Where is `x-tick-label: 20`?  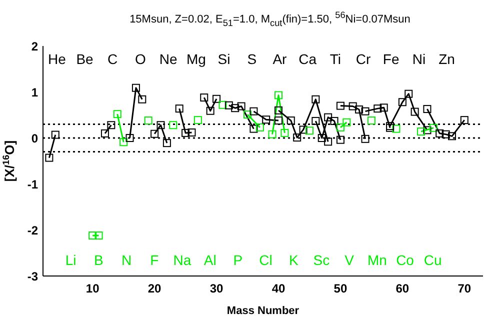 x-tick-label: 20 is located at coordinates (155, 289).